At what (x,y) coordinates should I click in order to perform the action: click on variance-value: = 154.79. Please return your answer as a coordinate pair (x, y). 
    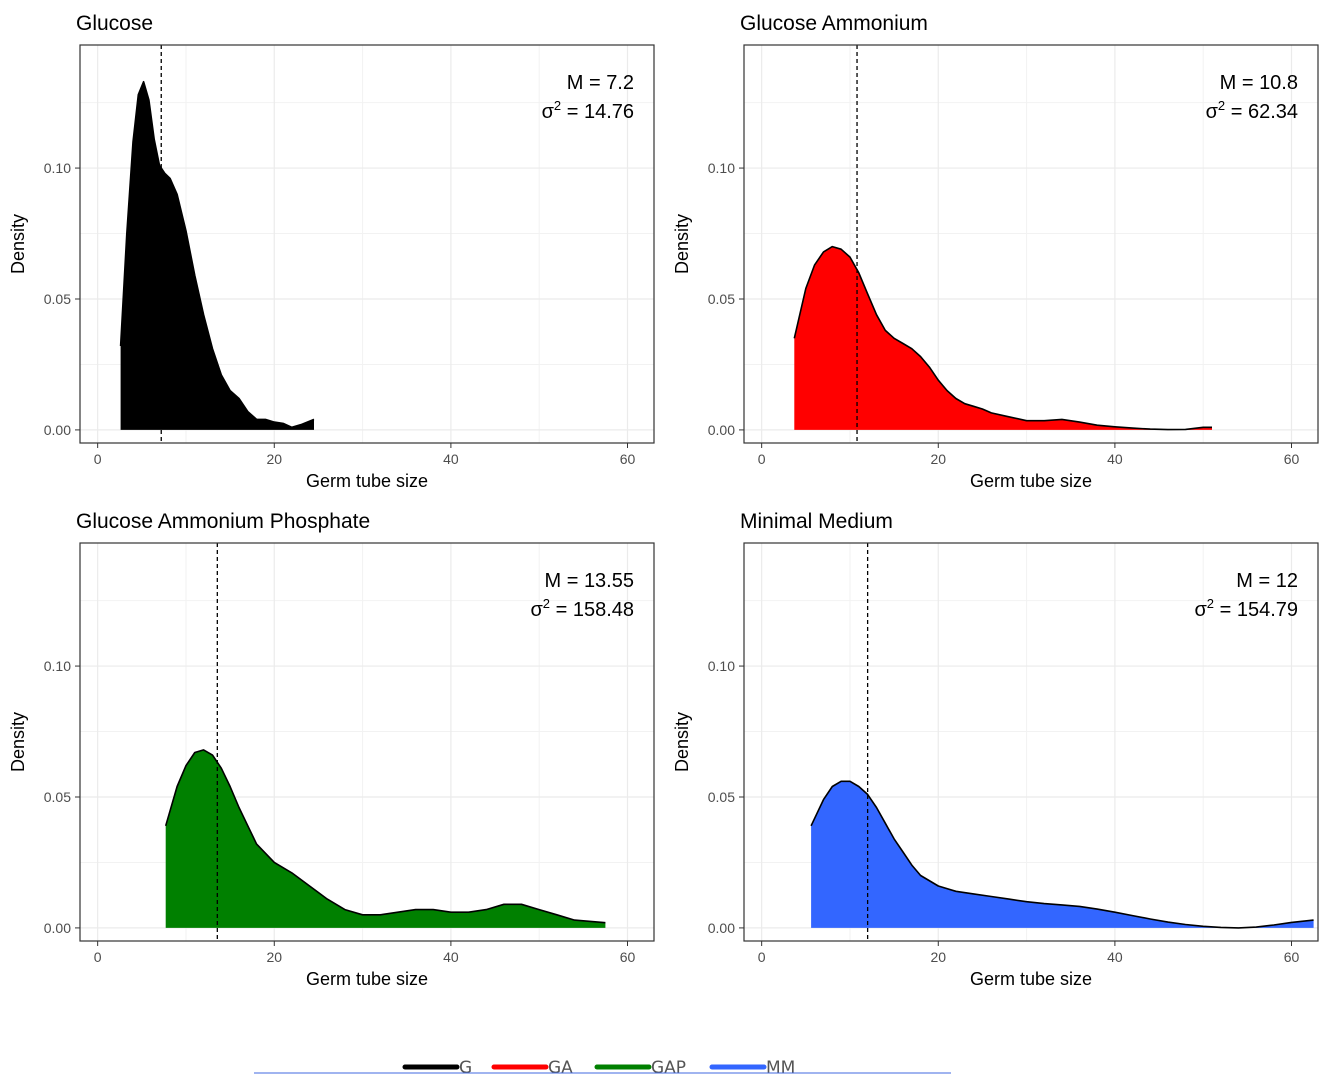
    Looking at the image, I should click on (1256, 610).